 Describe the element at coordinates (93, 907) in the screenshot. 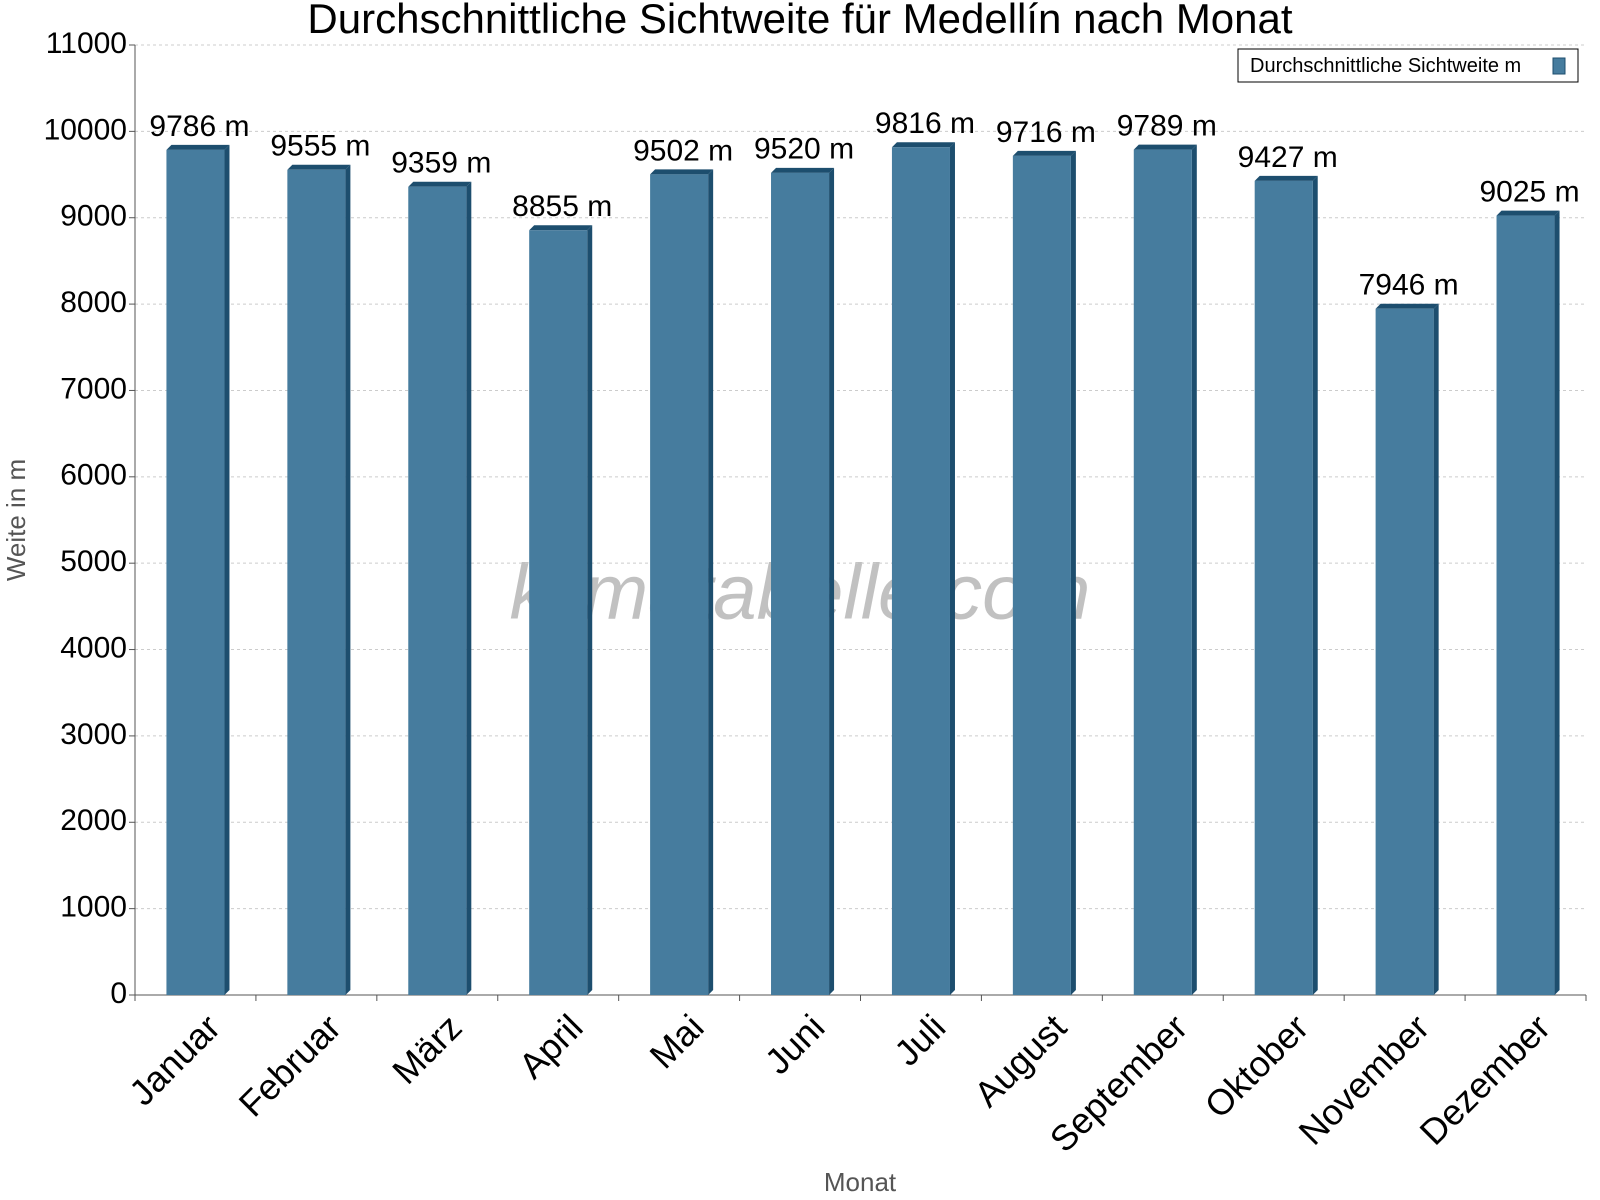

I see `y-tick-label: 1000` at that location.